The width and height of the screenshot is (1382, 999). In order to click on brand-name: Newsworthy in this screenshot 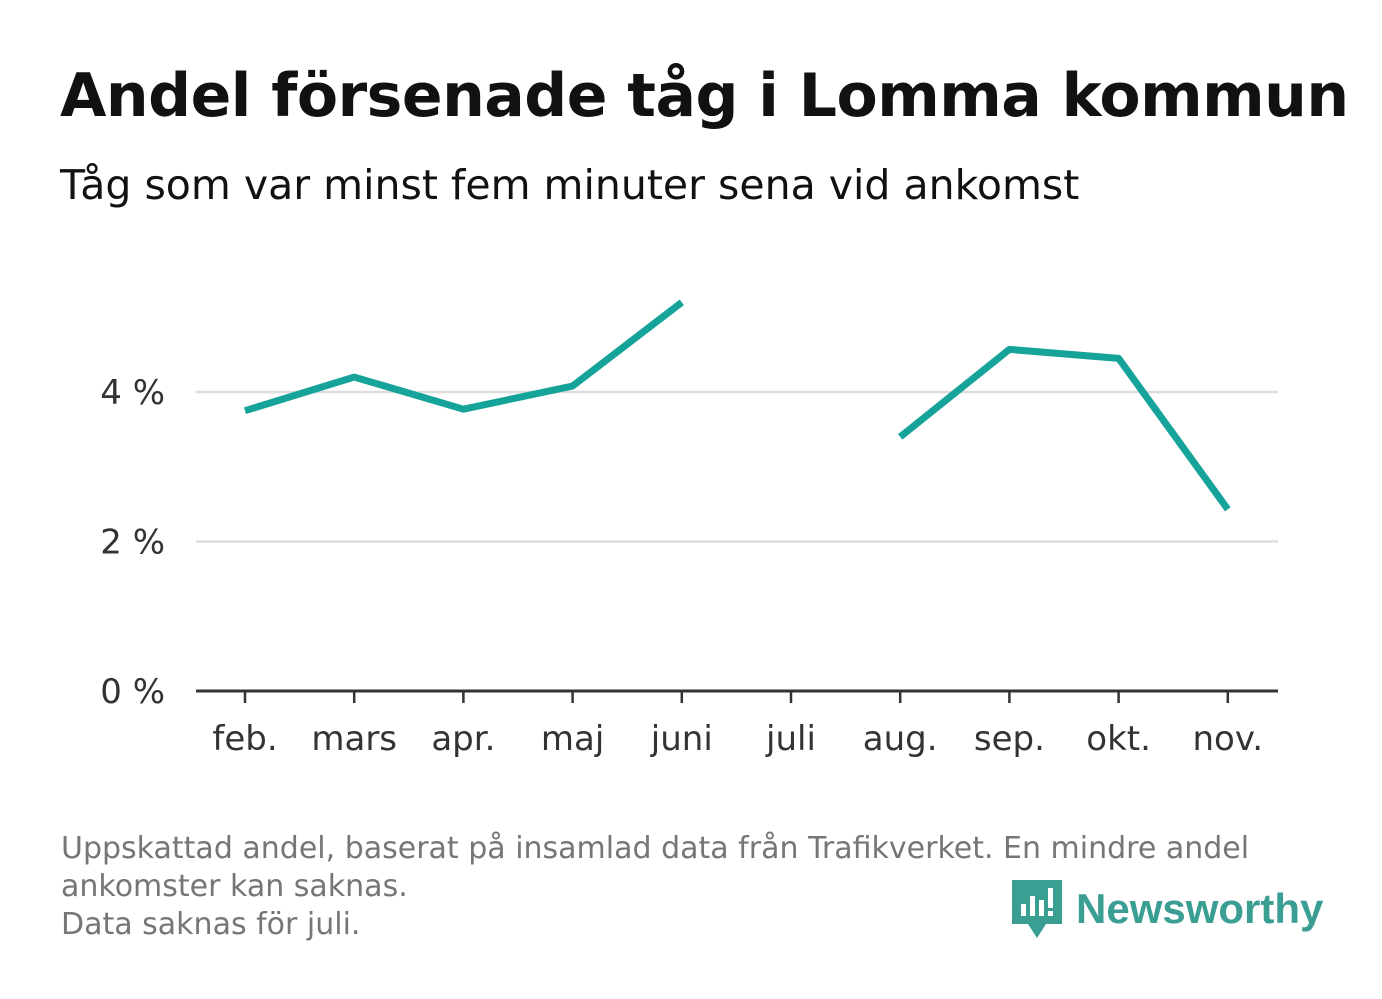, I will do `click(1200, 908)`.